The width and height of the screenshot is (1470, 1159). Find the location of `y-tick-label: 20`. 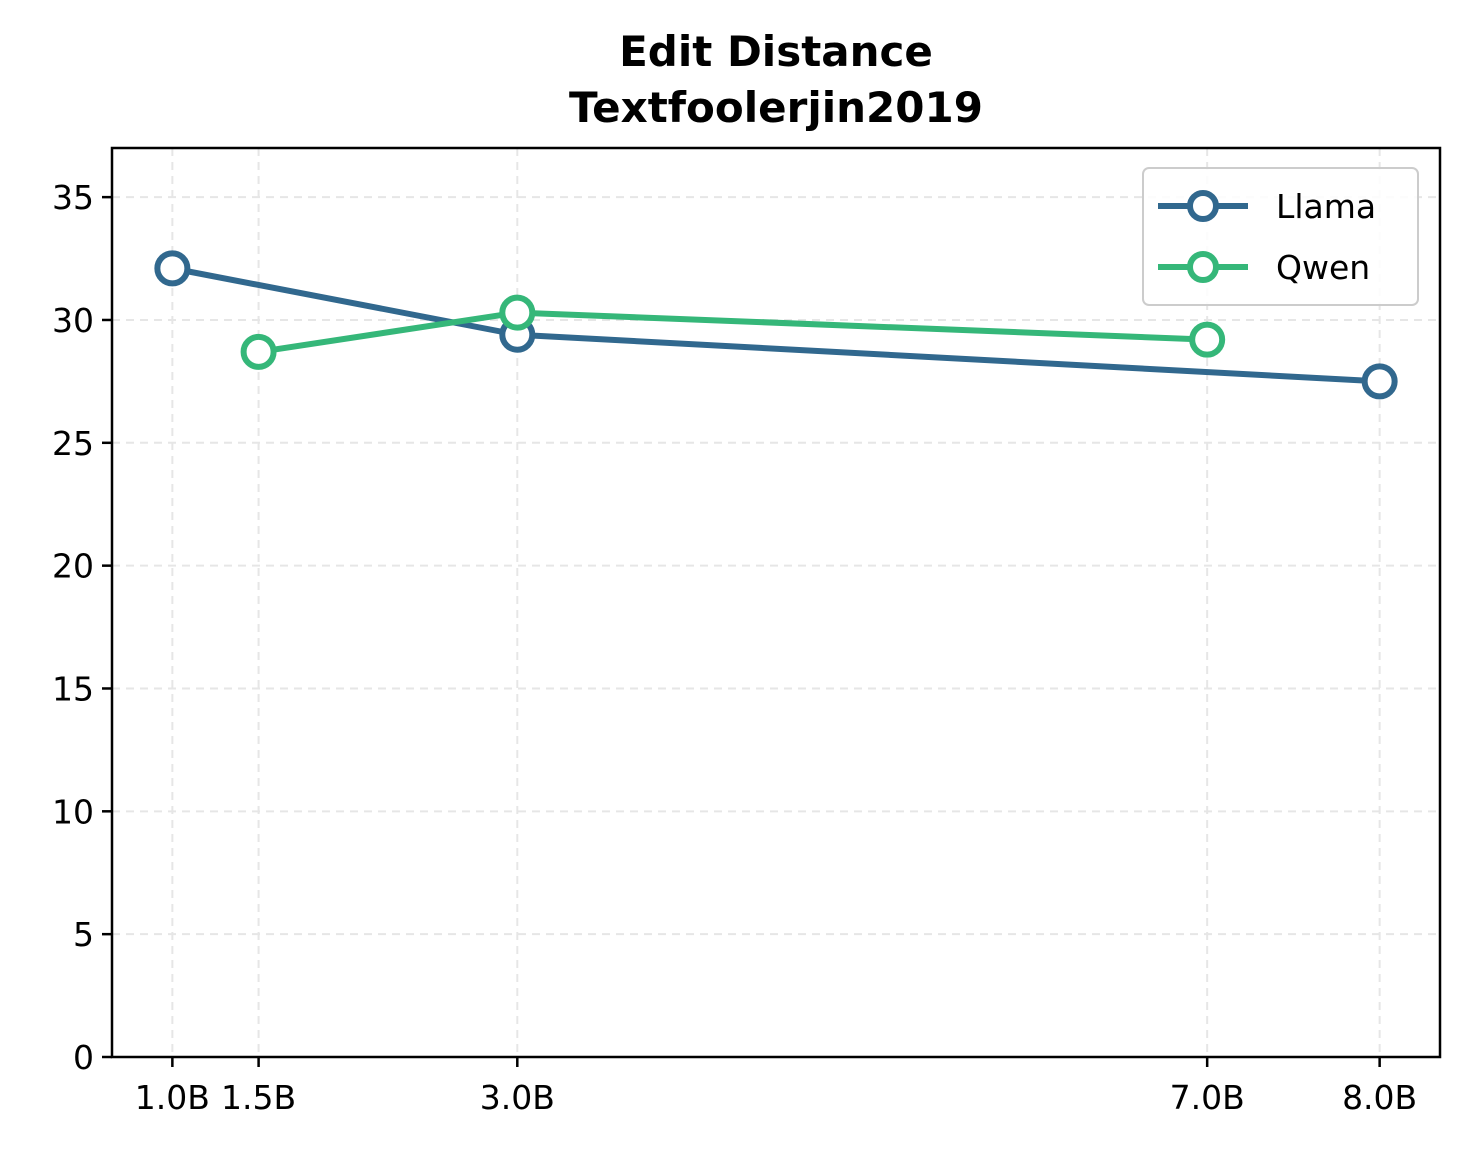

y-tick-label: 20 is located at coordinates (73, 566).